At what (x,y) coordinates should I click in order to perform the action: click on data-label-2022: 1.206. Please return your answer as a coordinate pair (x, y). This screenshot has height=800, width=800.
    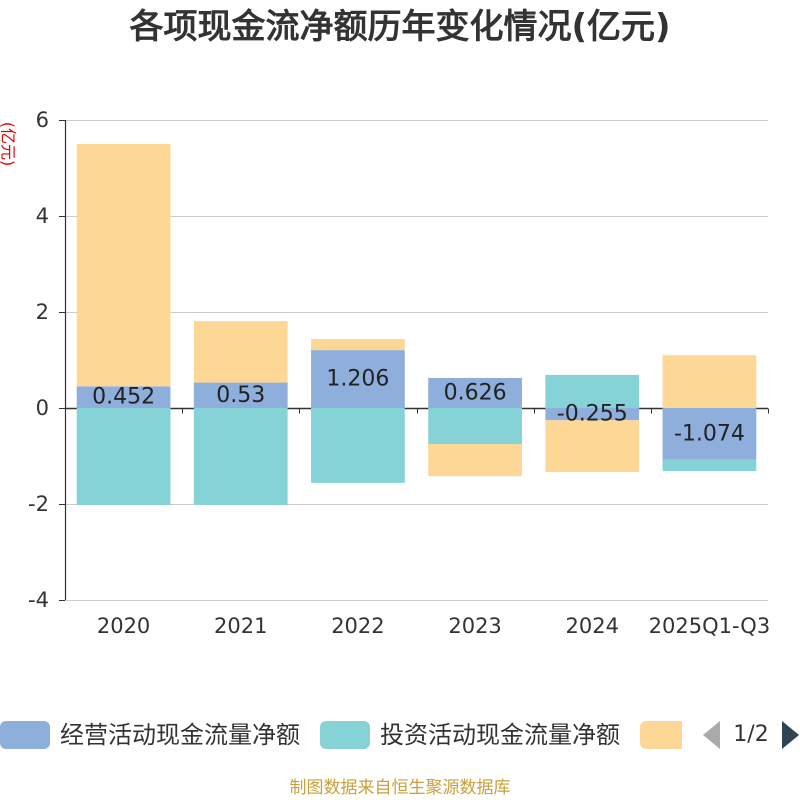
    Looking at the image, I should click on (357, 379).